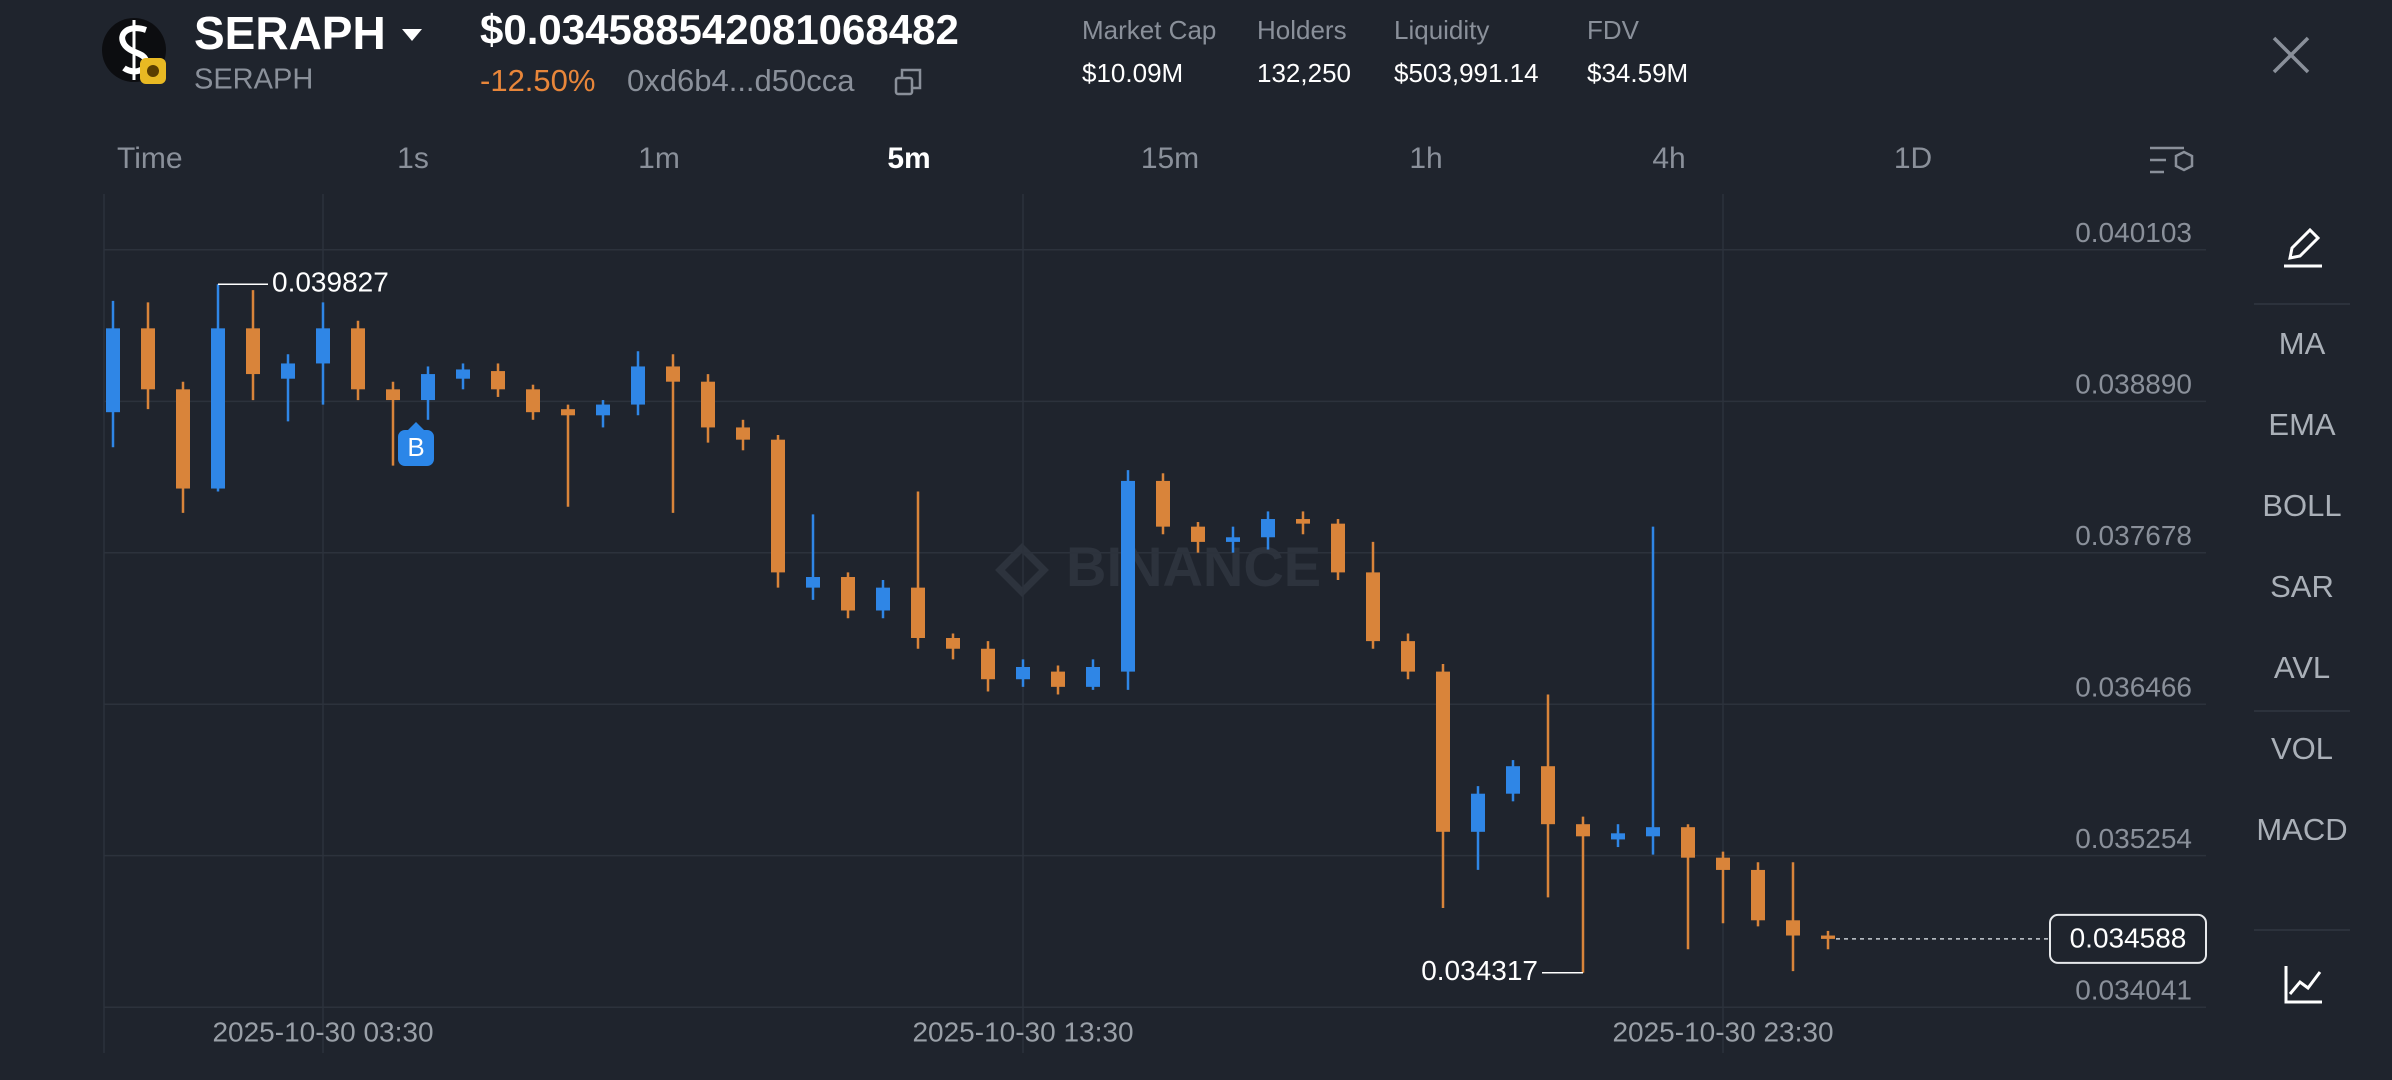 The width and height of the screenshot is (2392, 1080). I want to click on interval-tab: 1D, so click(1913, 158).